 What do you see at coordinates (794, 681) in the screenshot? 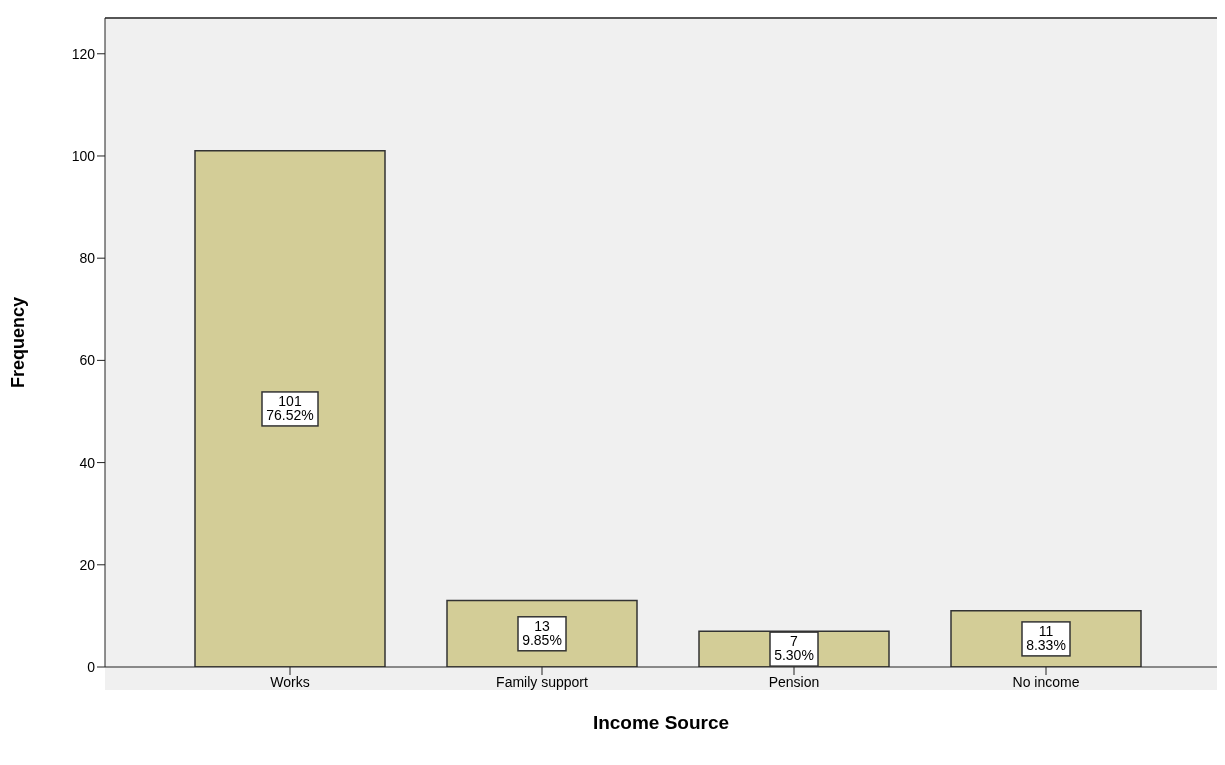
I see `x-tick-label: Pension` at bounding box center [794, 681].